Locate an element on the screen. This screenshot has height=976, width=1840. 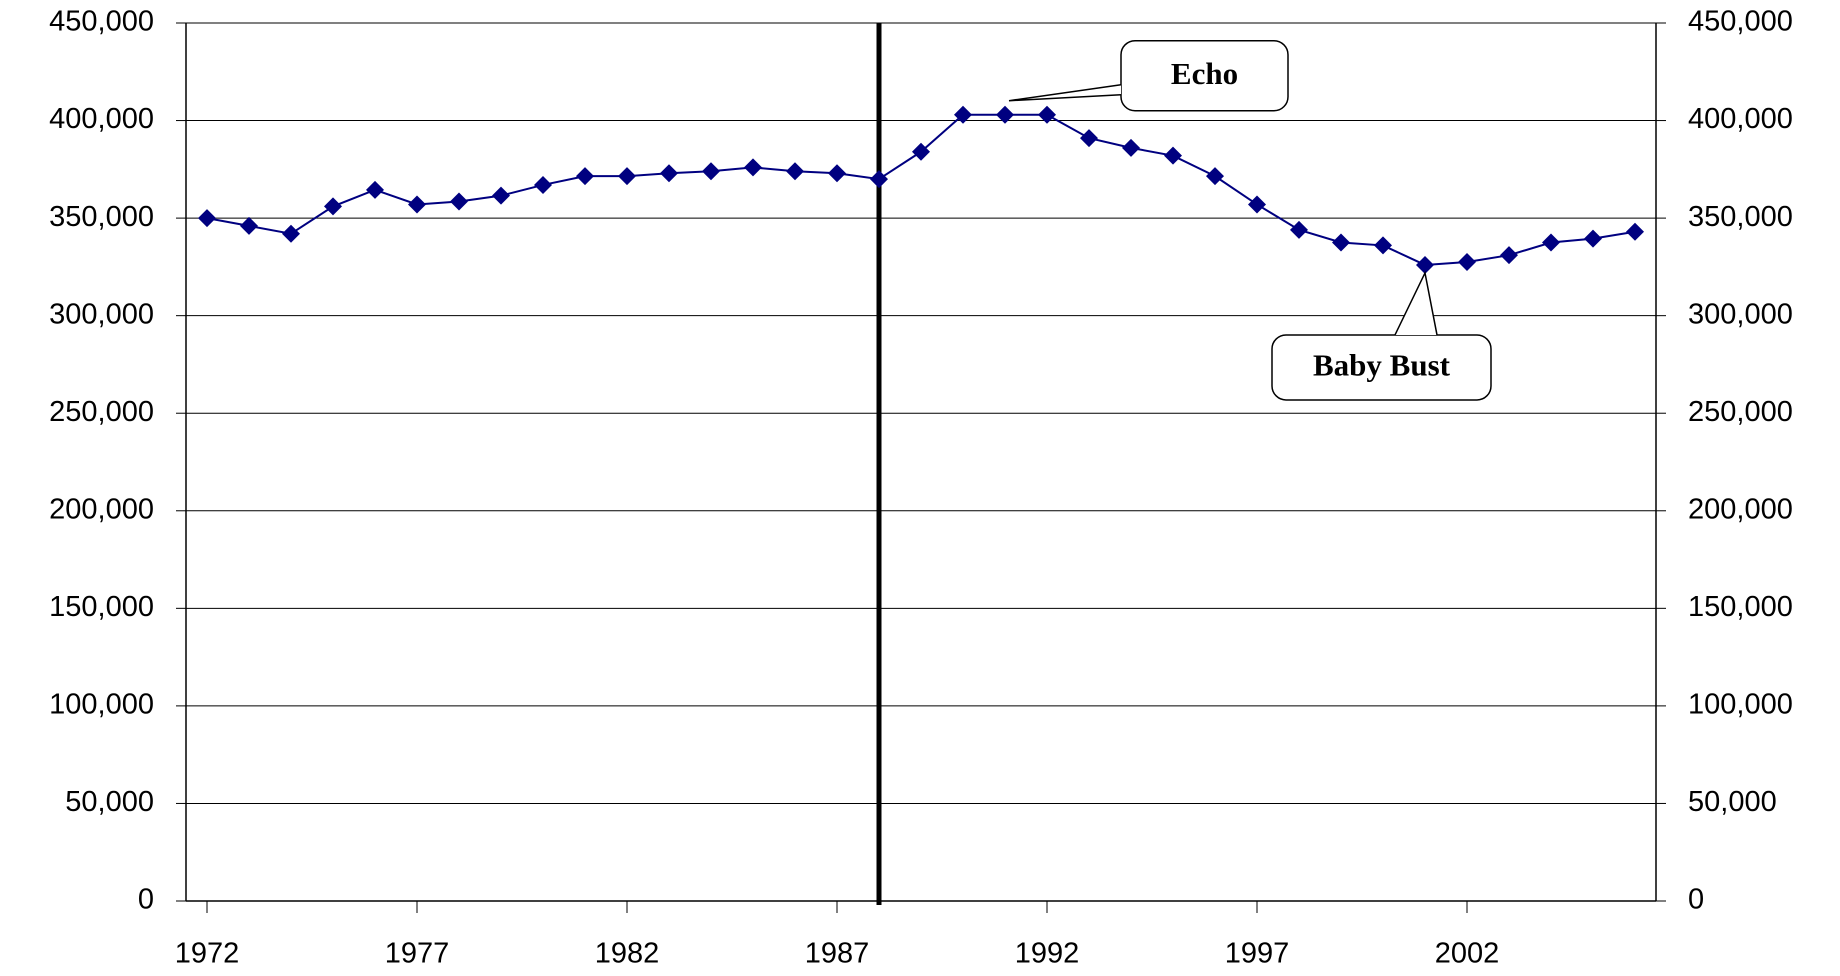
y2-tick-label: 400,000 is located at coordinates (1740, 119).